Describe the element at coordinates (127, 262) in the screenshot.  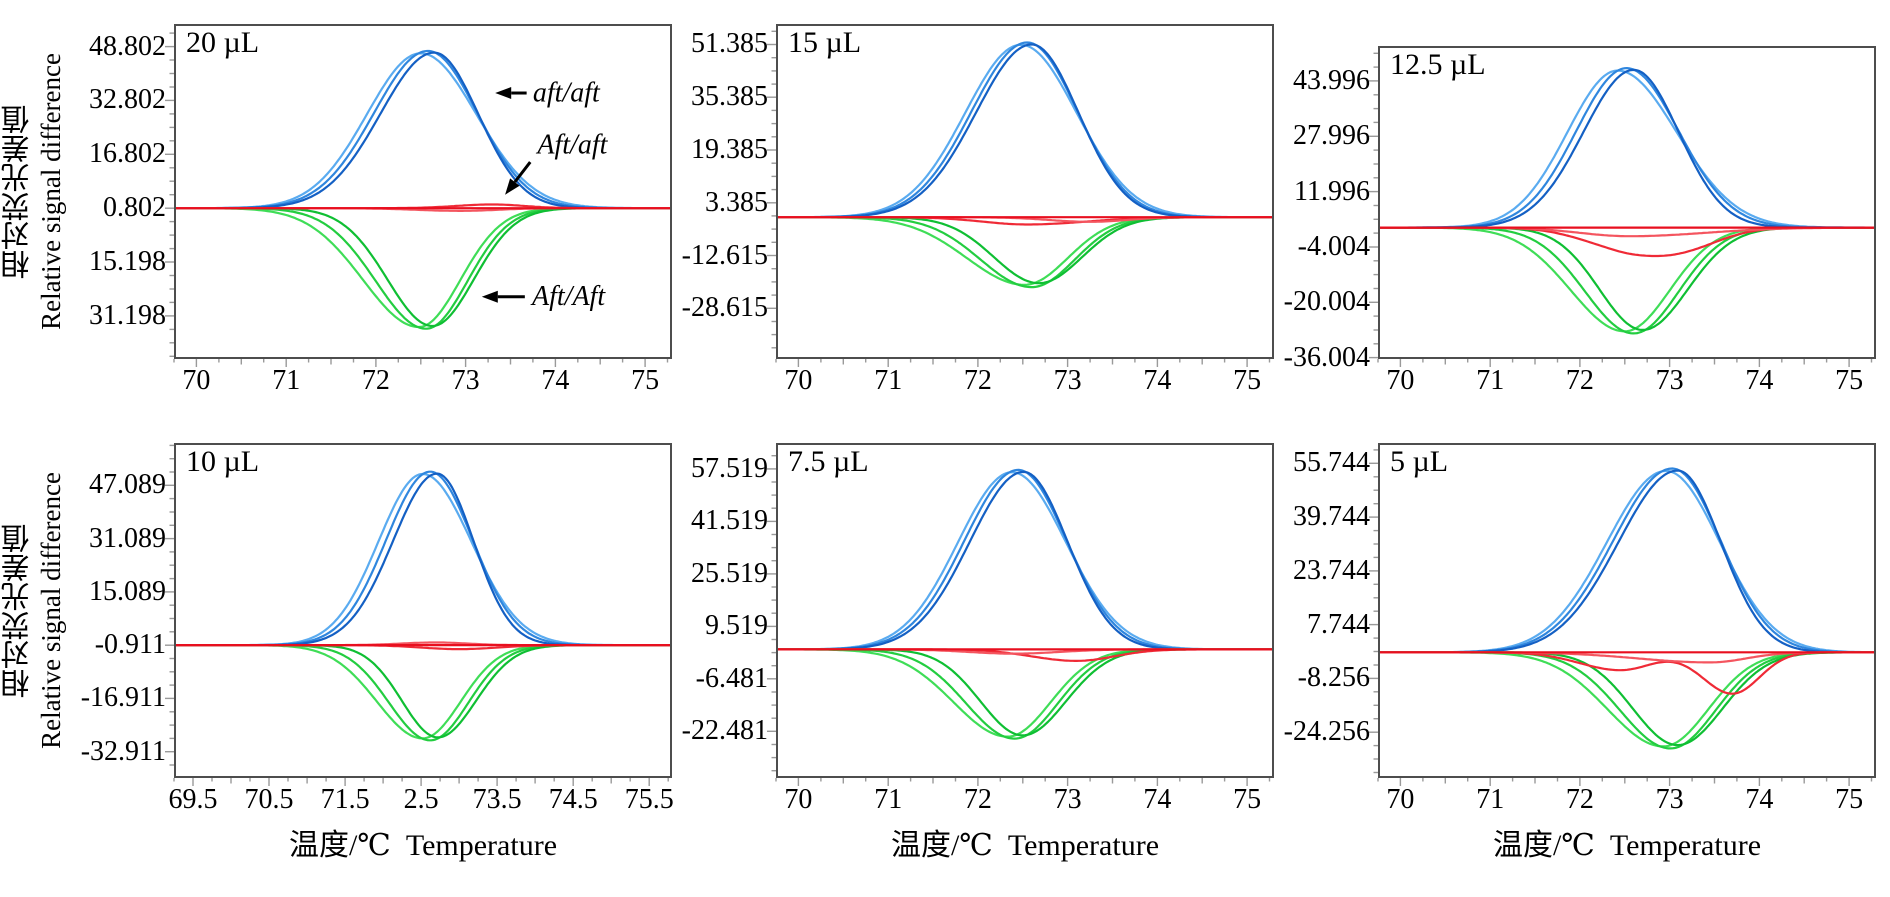
I see `y-tick-label: 15.198` at that location.